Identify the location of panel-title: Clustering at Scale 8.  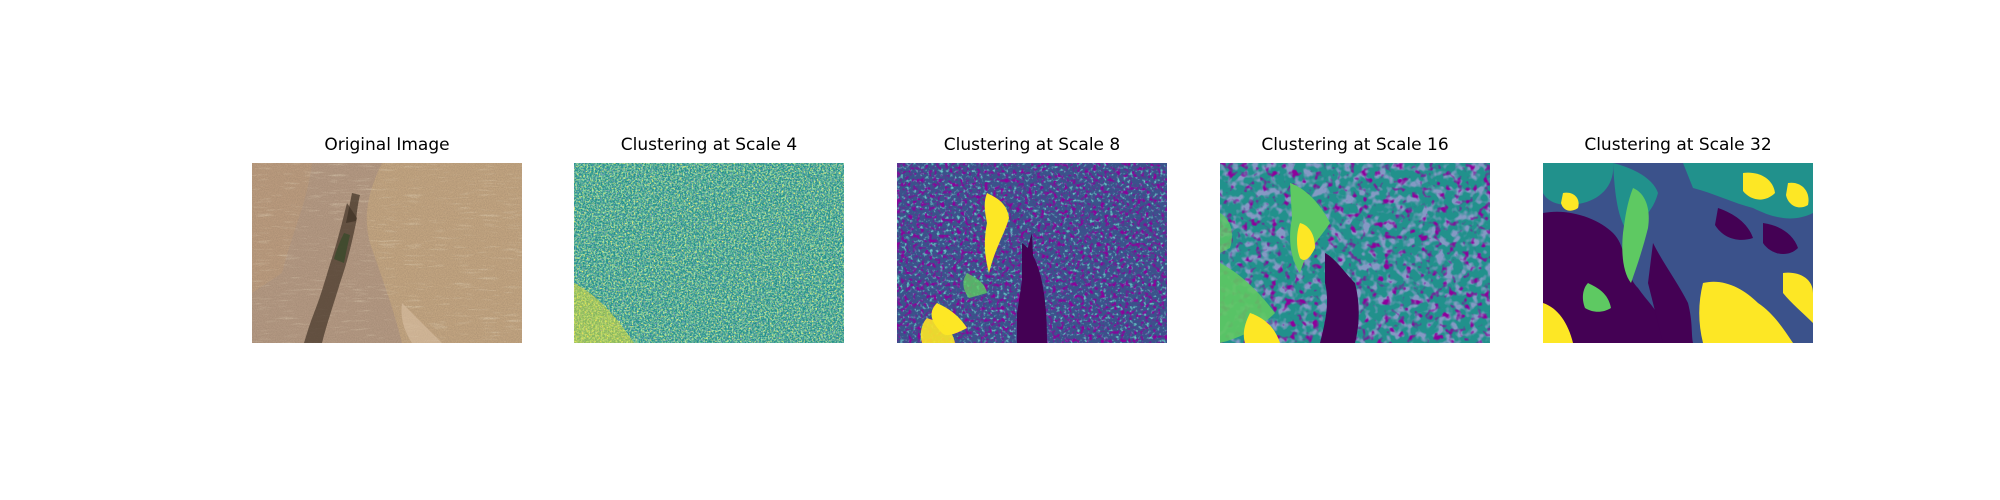
(1032, 145).